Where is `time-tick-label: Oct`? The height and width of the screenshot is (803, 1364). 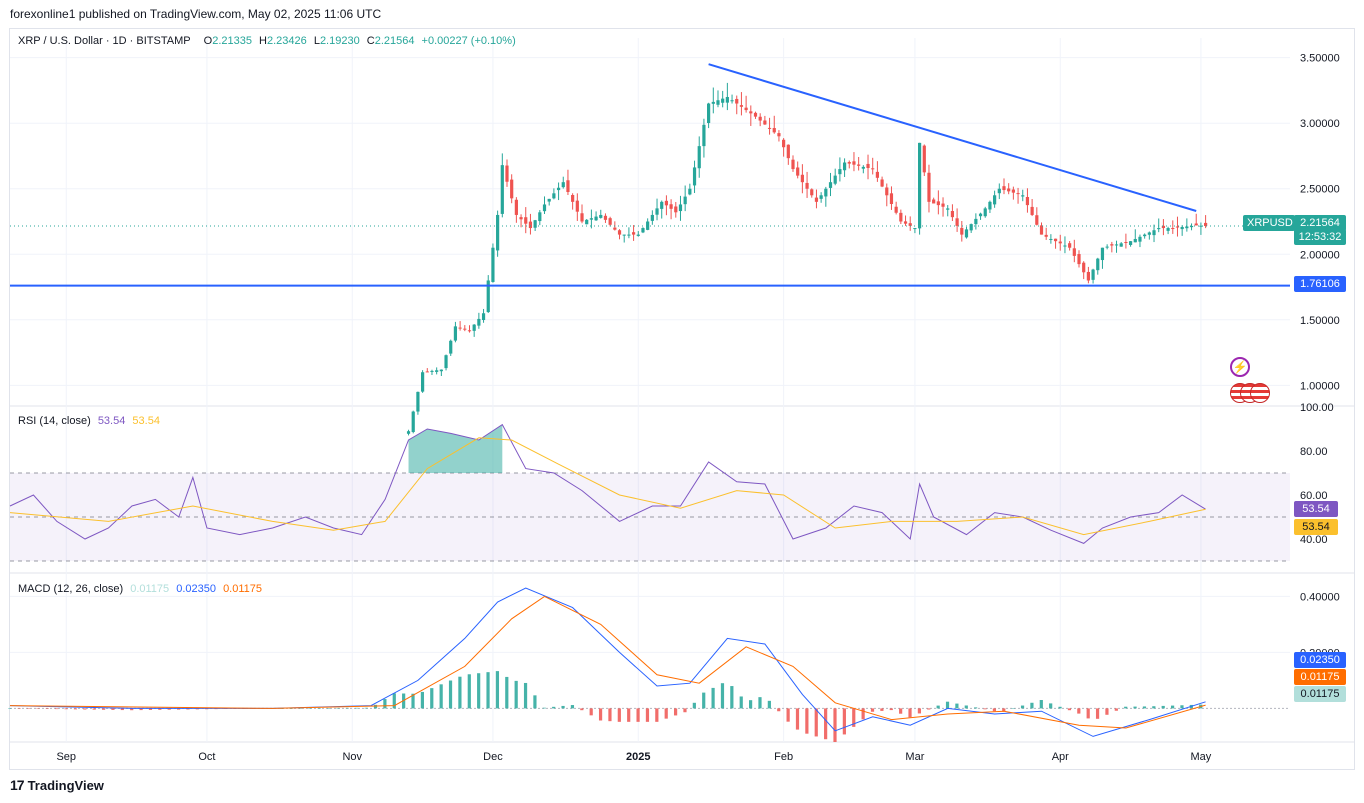 time-tick-label: Oct is located at coordinates (206, 757).